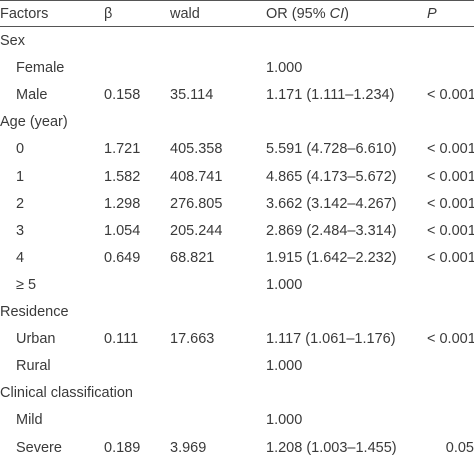 The height and width of the screenshot is (470, 474). Describe the element at coordinates (331, 203) in the screenshot. I see `cell-or: 3.662 (3.142–4.267)` at that location.